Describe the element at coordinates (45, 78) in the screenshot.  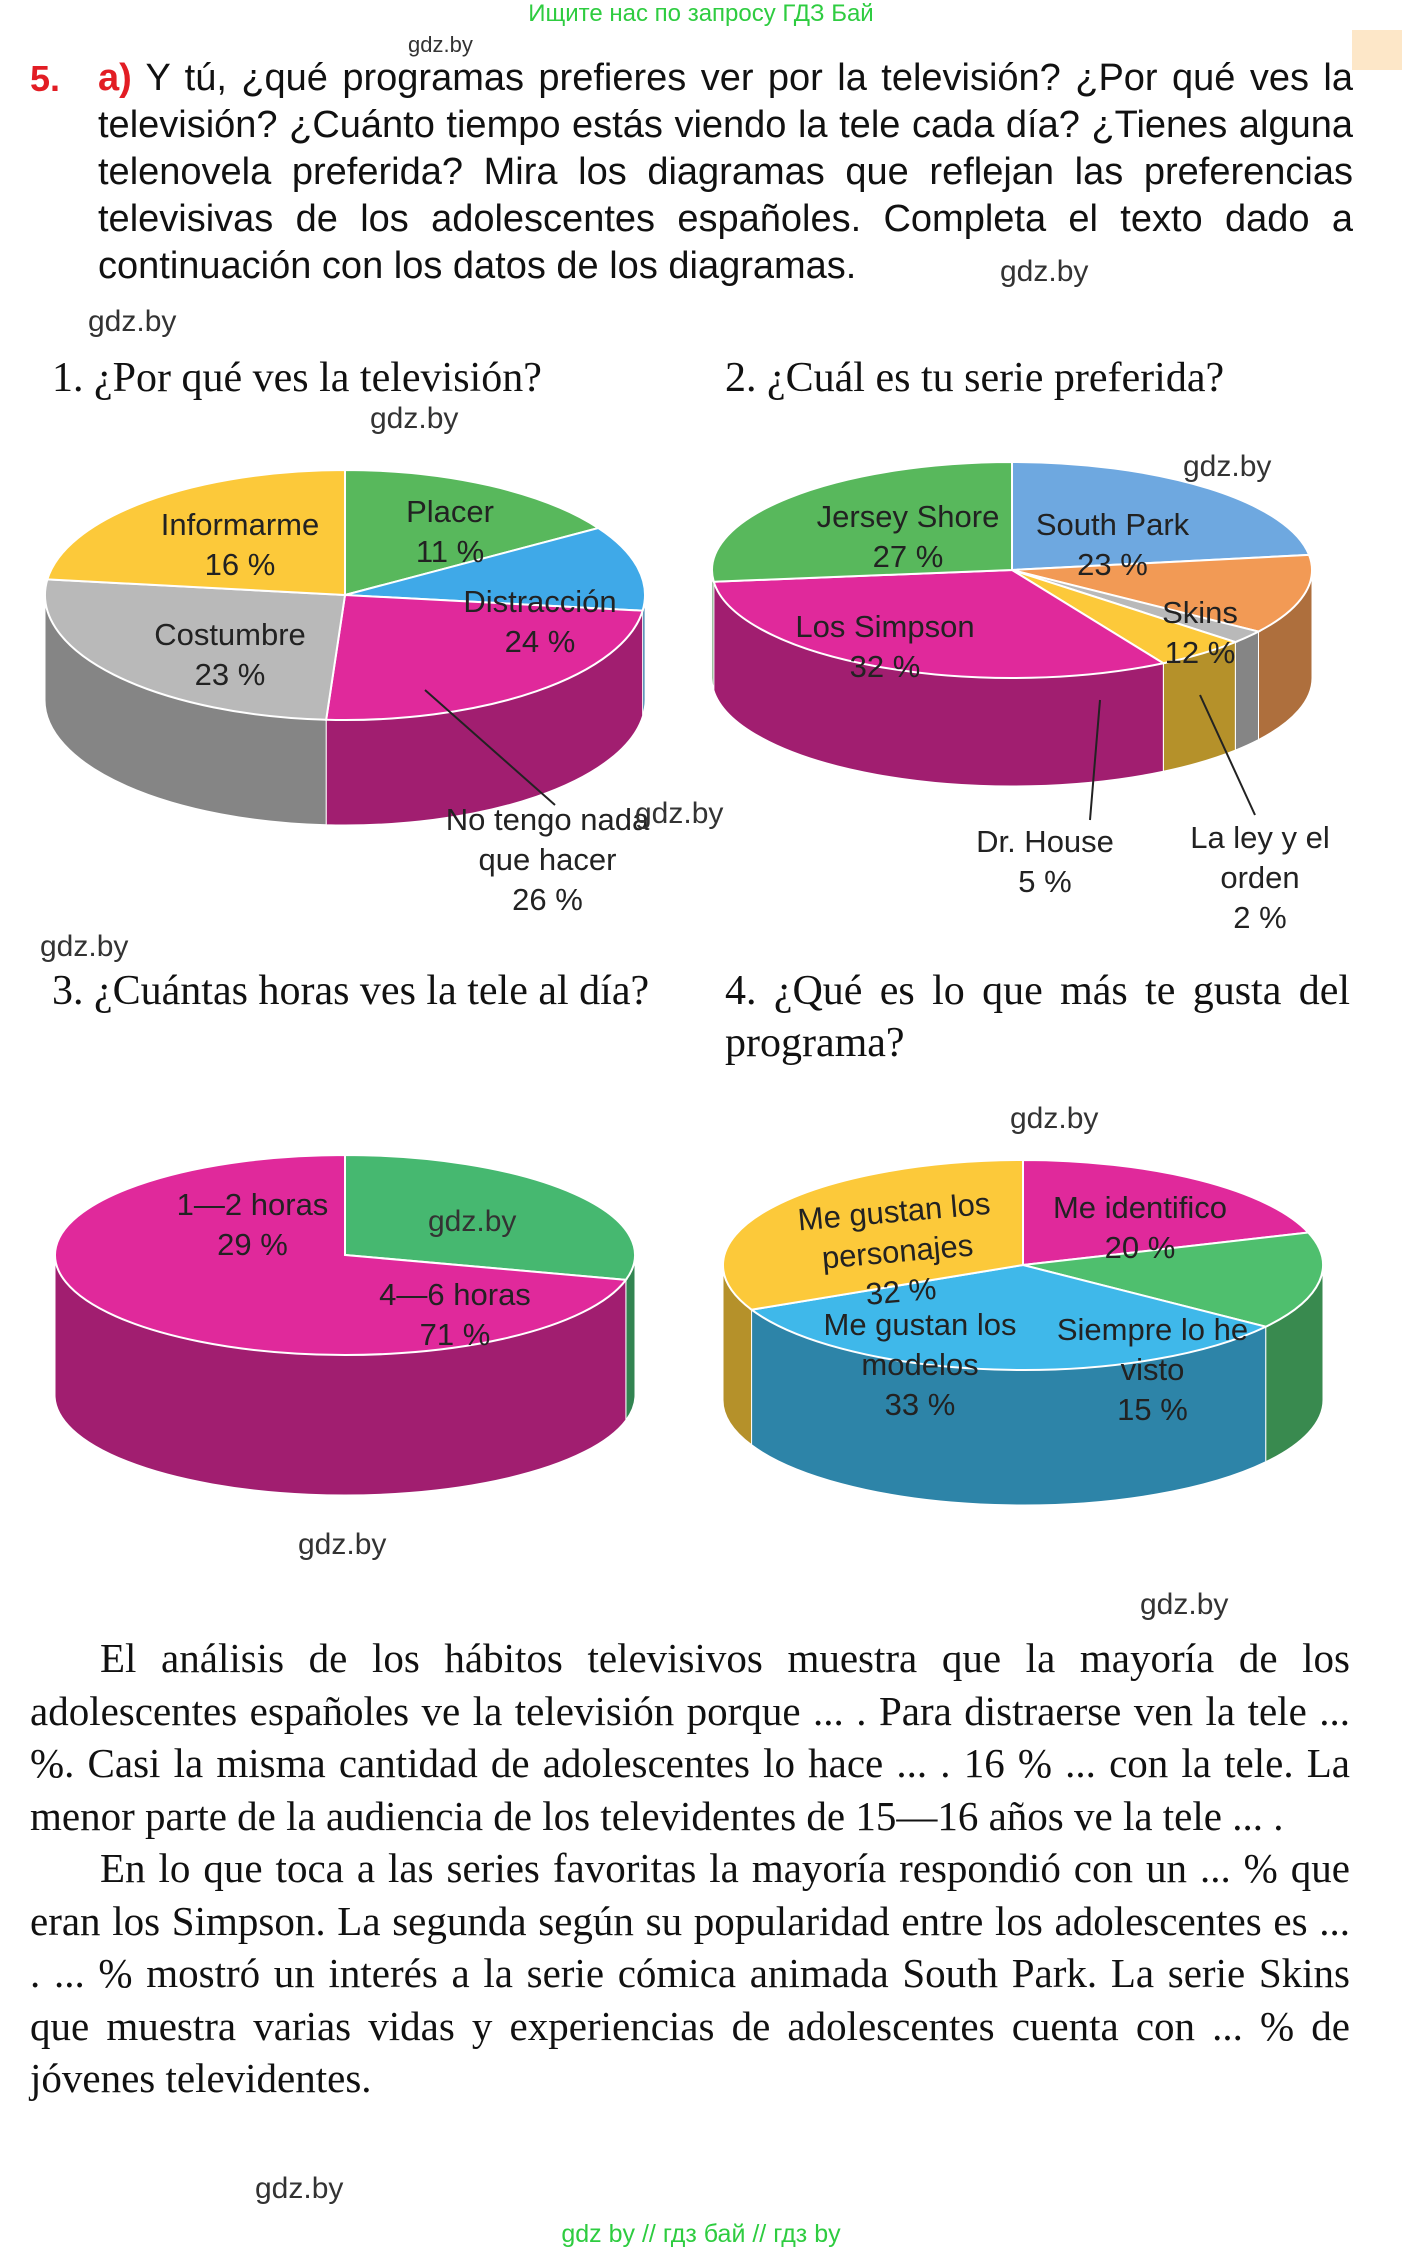
I see `task-number: 5.` at that location.